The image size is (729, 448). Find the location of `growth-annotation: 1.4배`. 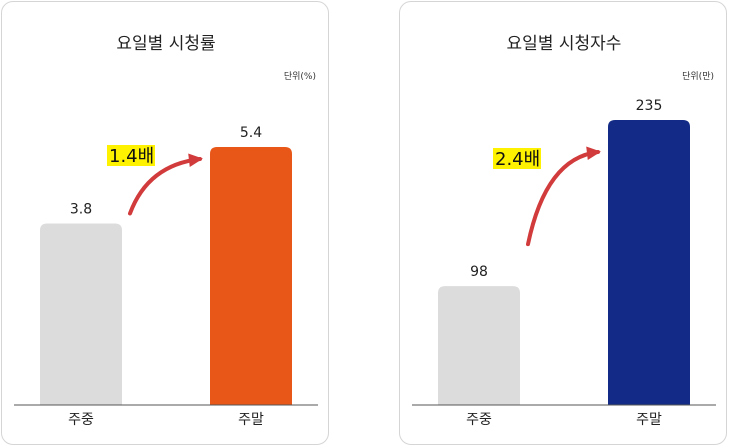

growth-annotation: 1.4배 is located at coordinates (131, 156).